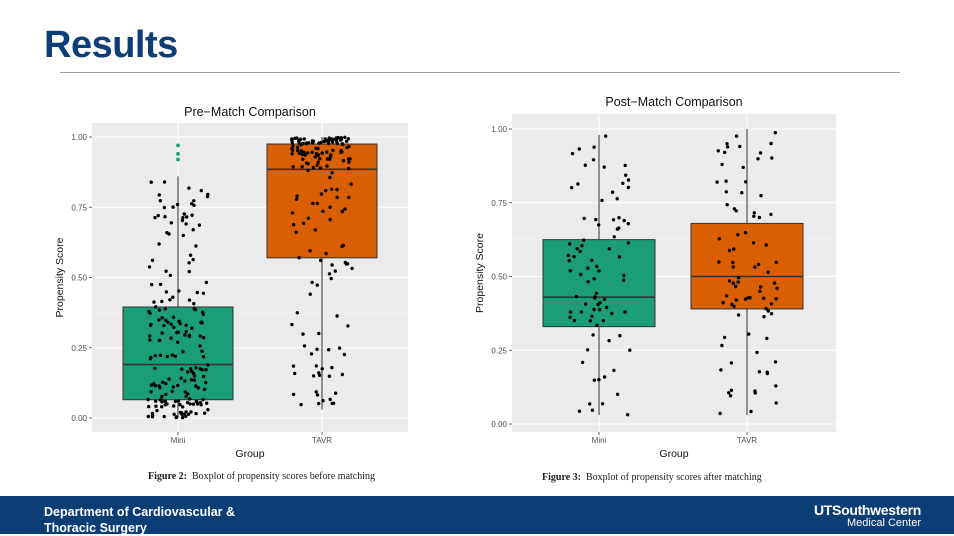 This screenshot has width=954, height=536. I want to click on logo-utsw: UTSouthwestern, so click(867, 510).